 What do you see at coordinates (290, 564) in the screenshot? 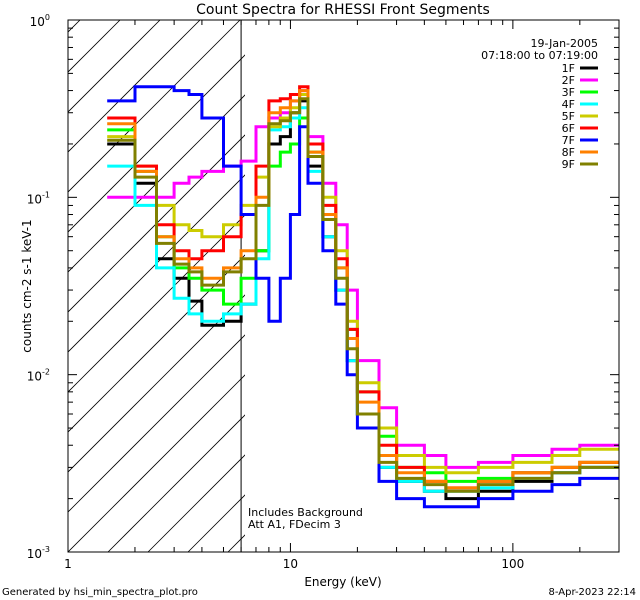
I see `x-tick-label: 10` at bounding box center [290, 564].